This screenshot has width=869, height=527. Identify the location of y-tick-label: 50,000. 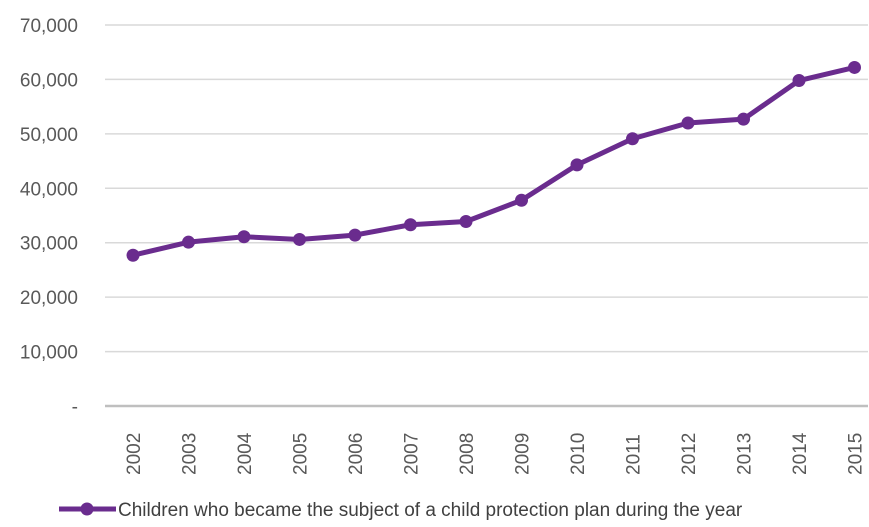
(49, 135).